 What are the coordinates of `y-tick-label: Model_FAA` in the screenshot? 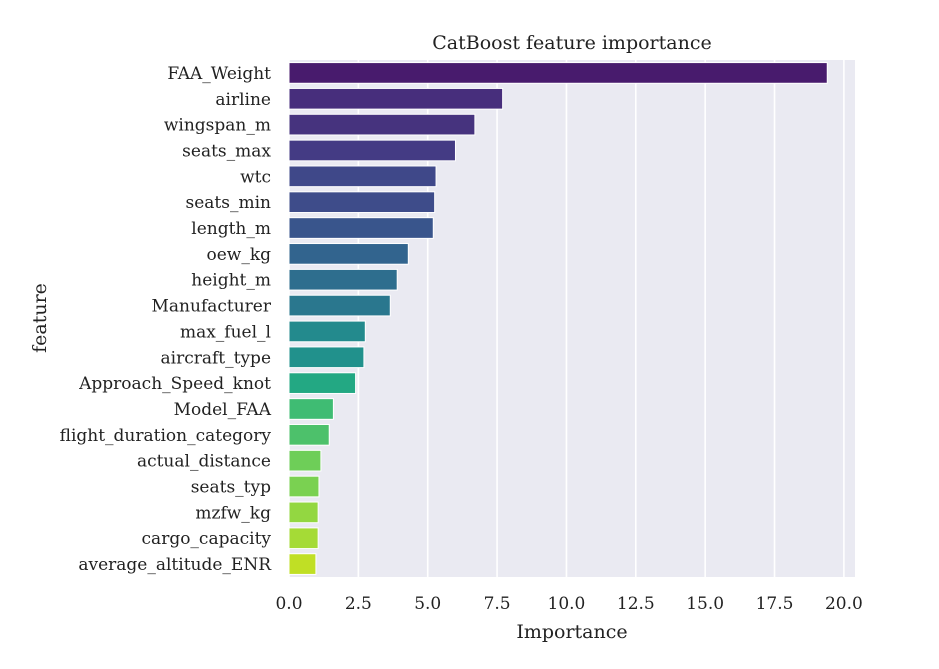 It's located at (223, 410).